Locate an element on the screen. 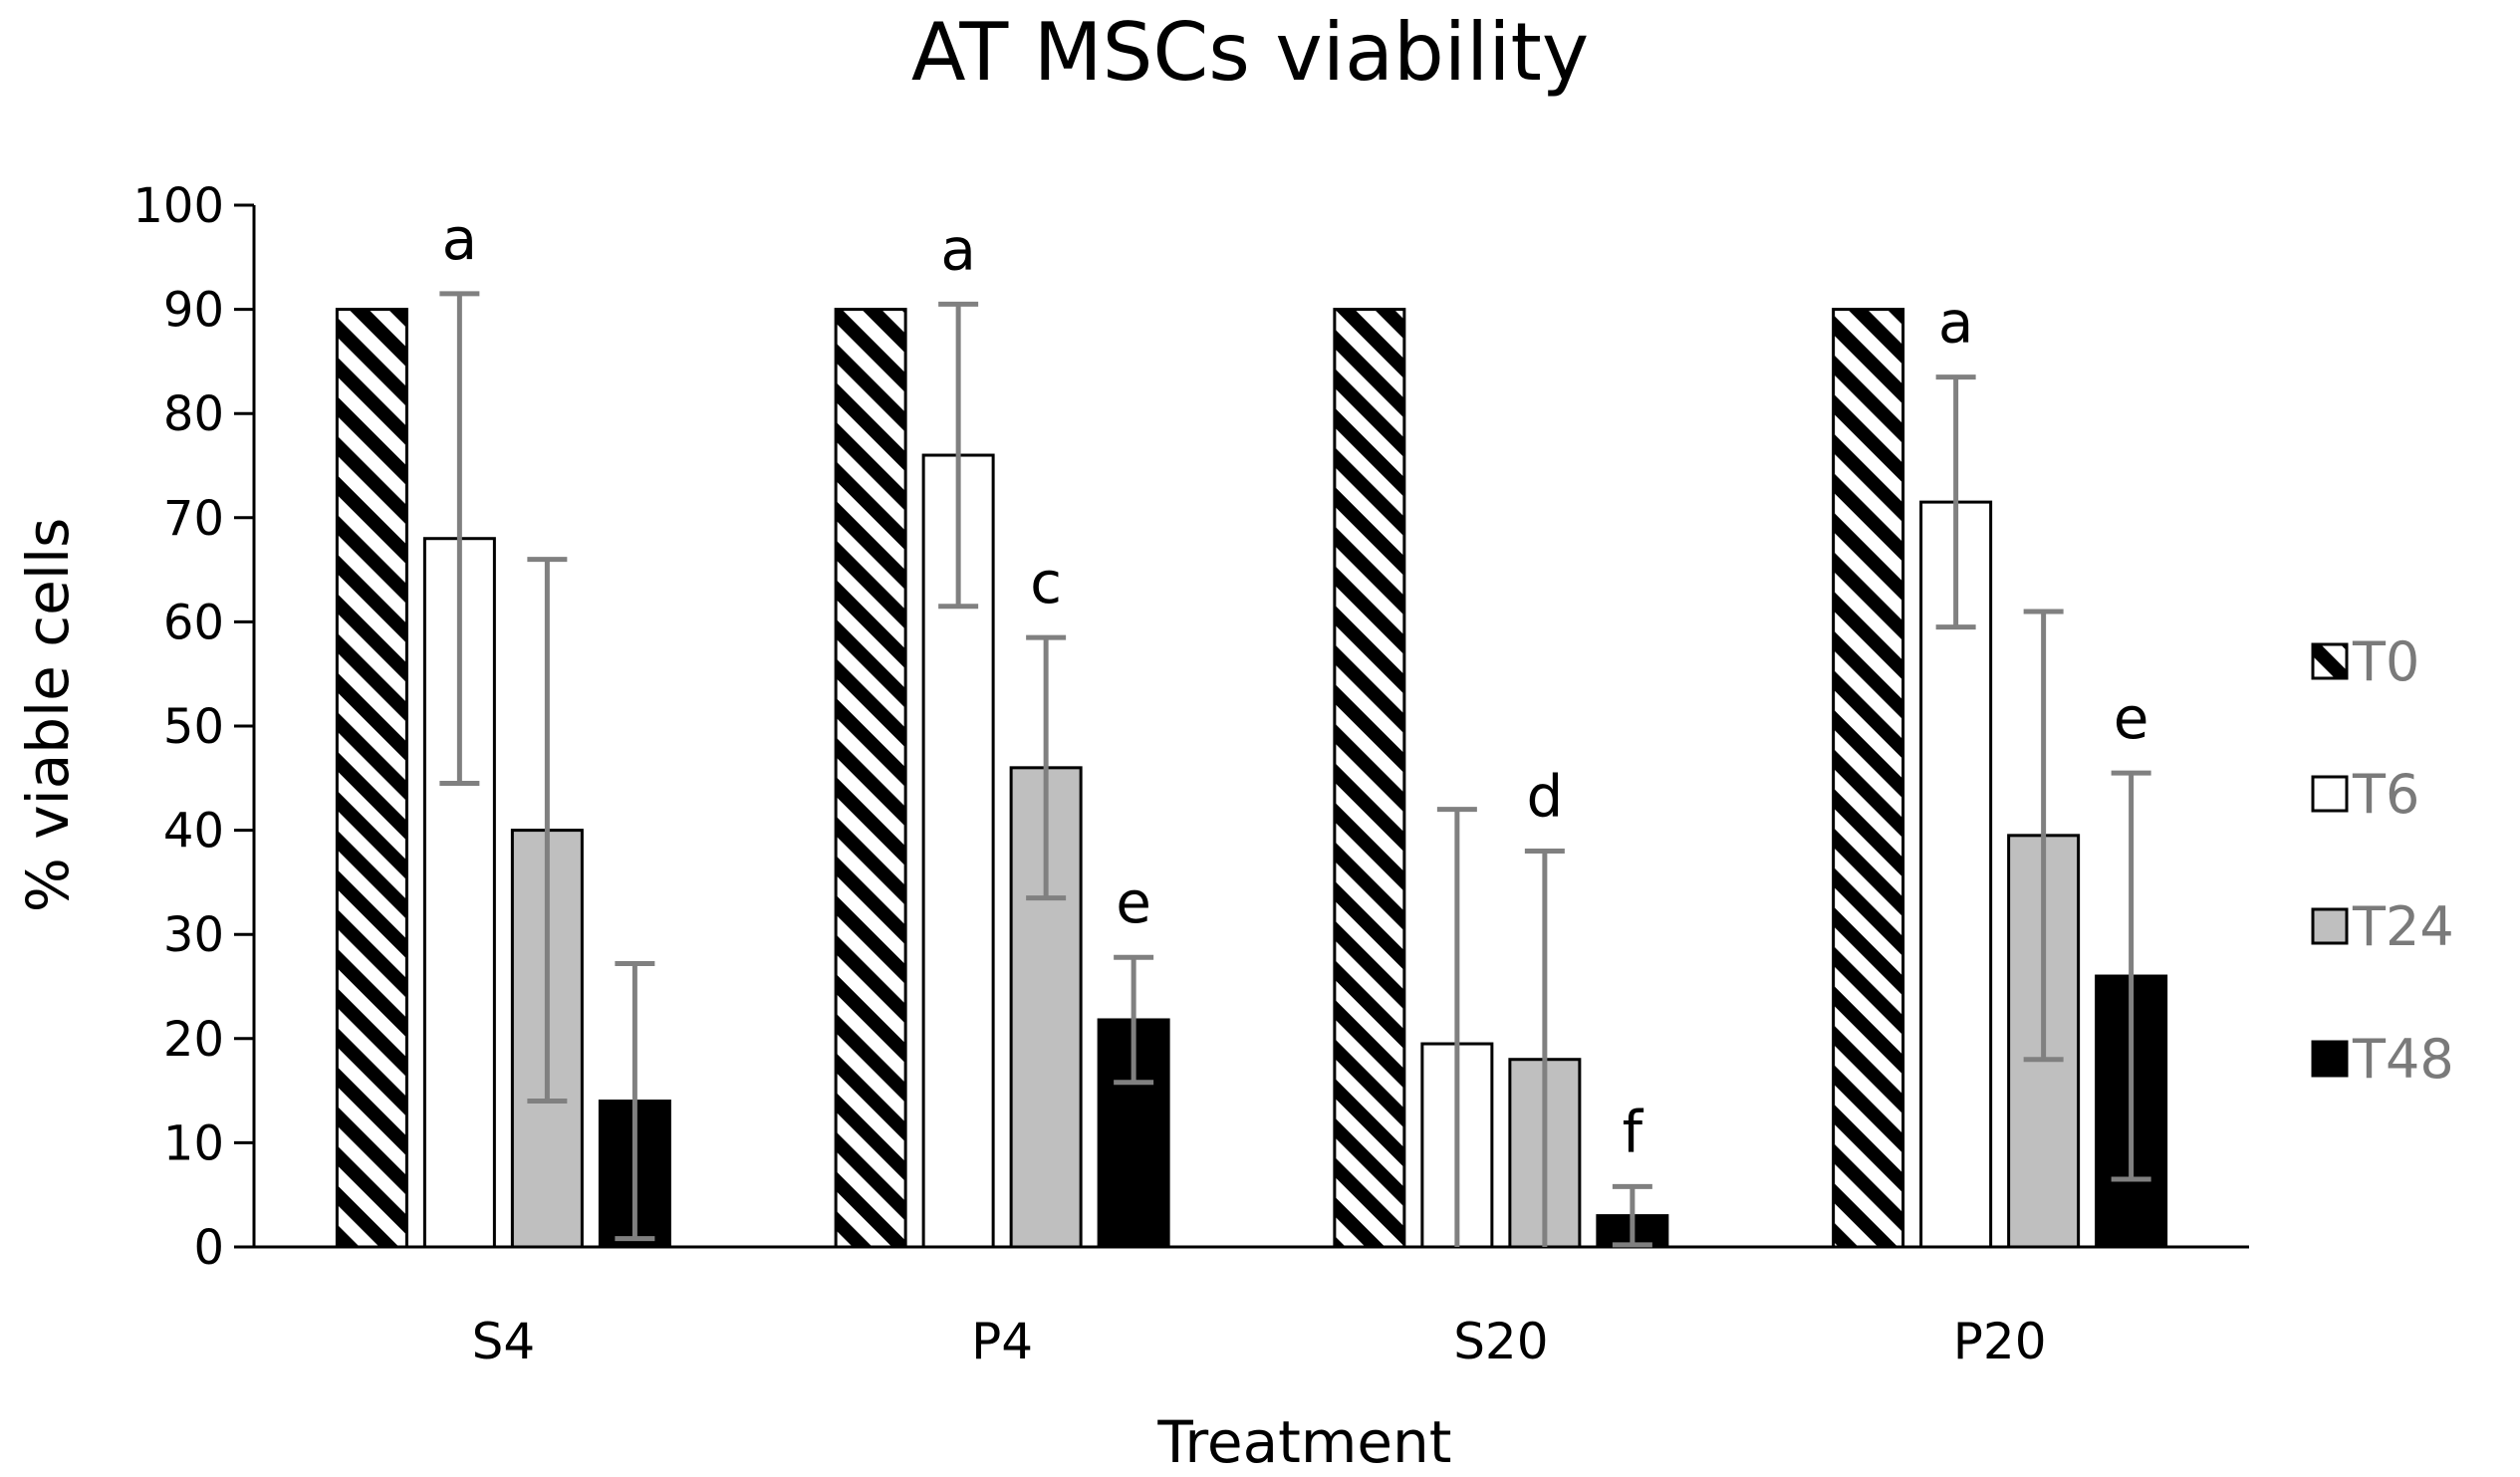  legend-label-t6: T6 is located at coordinates (2385, 794).